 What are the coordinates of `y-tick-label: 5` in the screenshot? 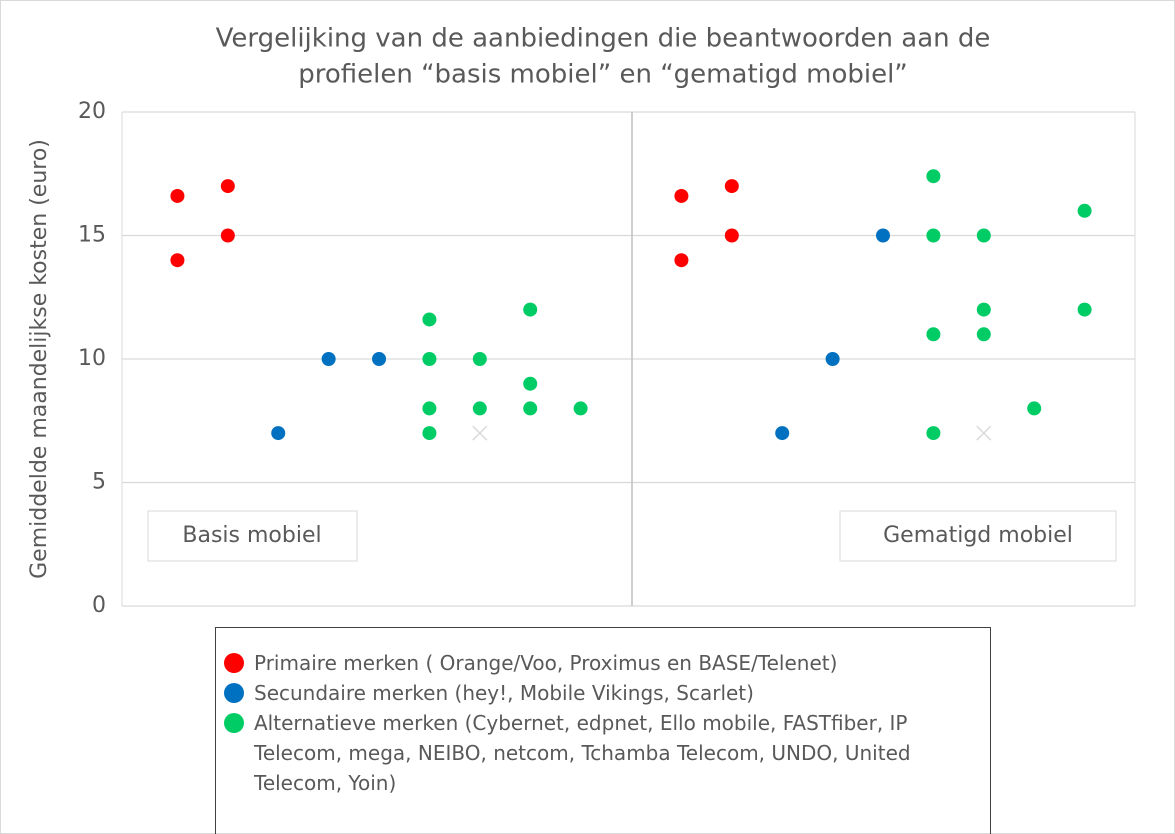 It's located at (99, 482).